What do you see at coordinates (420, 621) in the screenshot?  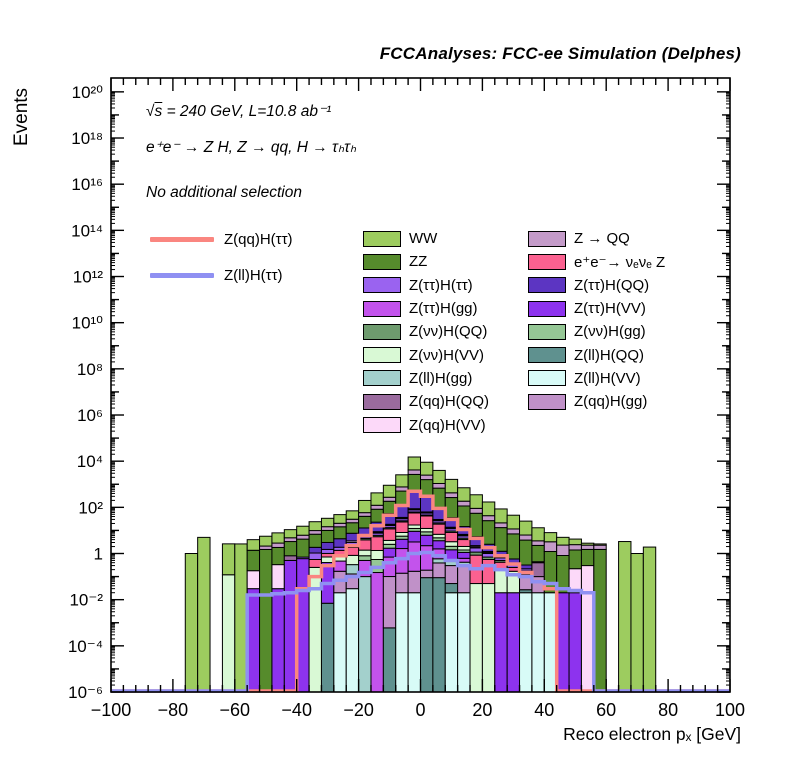 I see `overlay-line` at bounding box center [420, 621].